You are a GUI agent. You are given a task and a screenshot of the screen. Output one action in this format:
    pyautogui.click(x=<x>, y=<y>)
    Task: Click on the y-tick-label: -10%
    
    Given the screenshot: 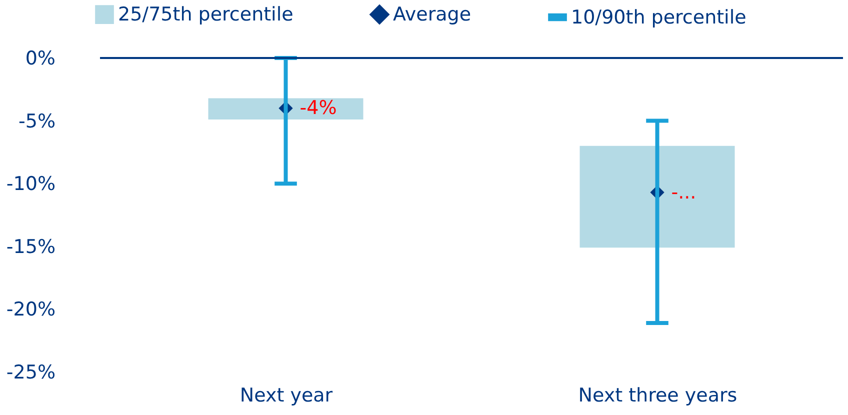 What is the action you would take?
    pyautogui.click(x=31, y=184)
    